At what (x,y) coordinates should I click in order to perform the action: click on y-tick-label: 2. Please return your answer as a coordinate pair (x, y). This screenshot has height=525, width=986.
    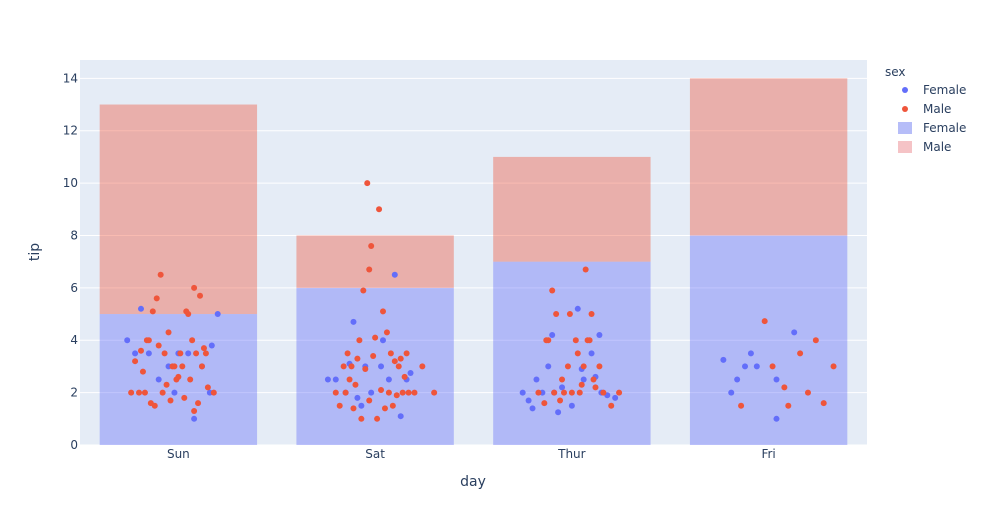
    Looking at the image, I should click on (74, 393).